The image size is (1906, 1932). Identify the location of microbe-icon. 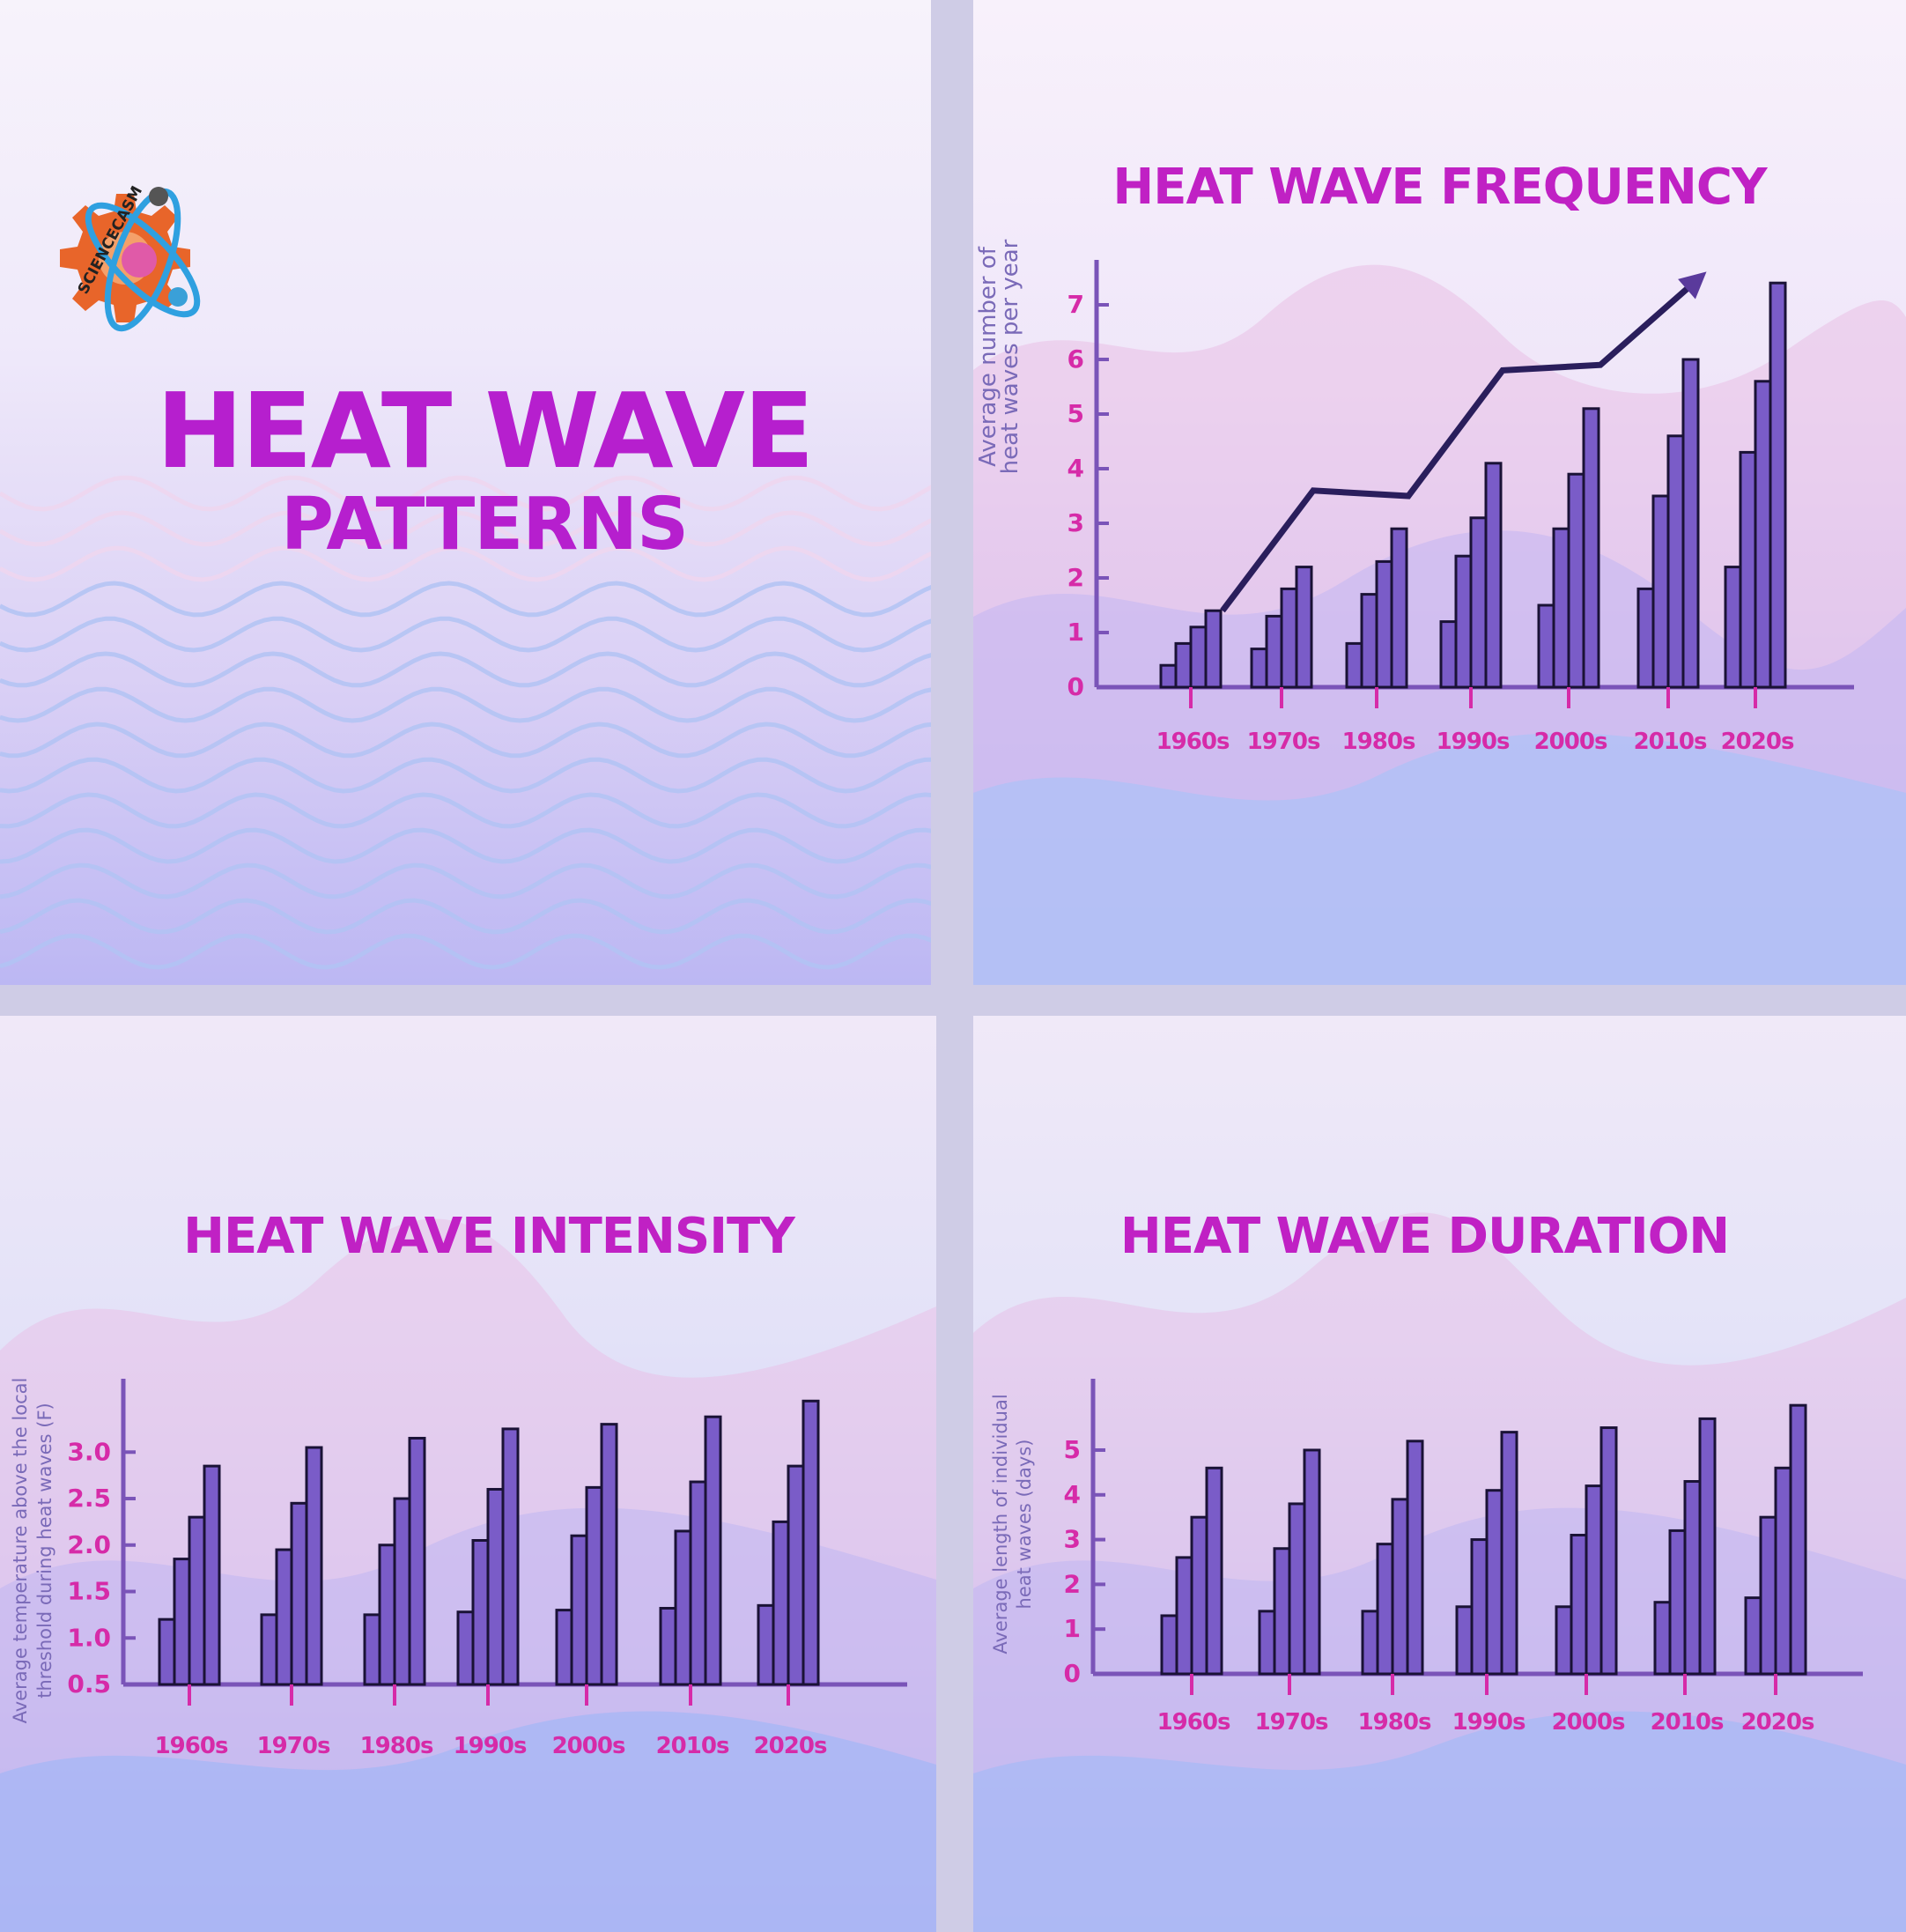
(159, 197).